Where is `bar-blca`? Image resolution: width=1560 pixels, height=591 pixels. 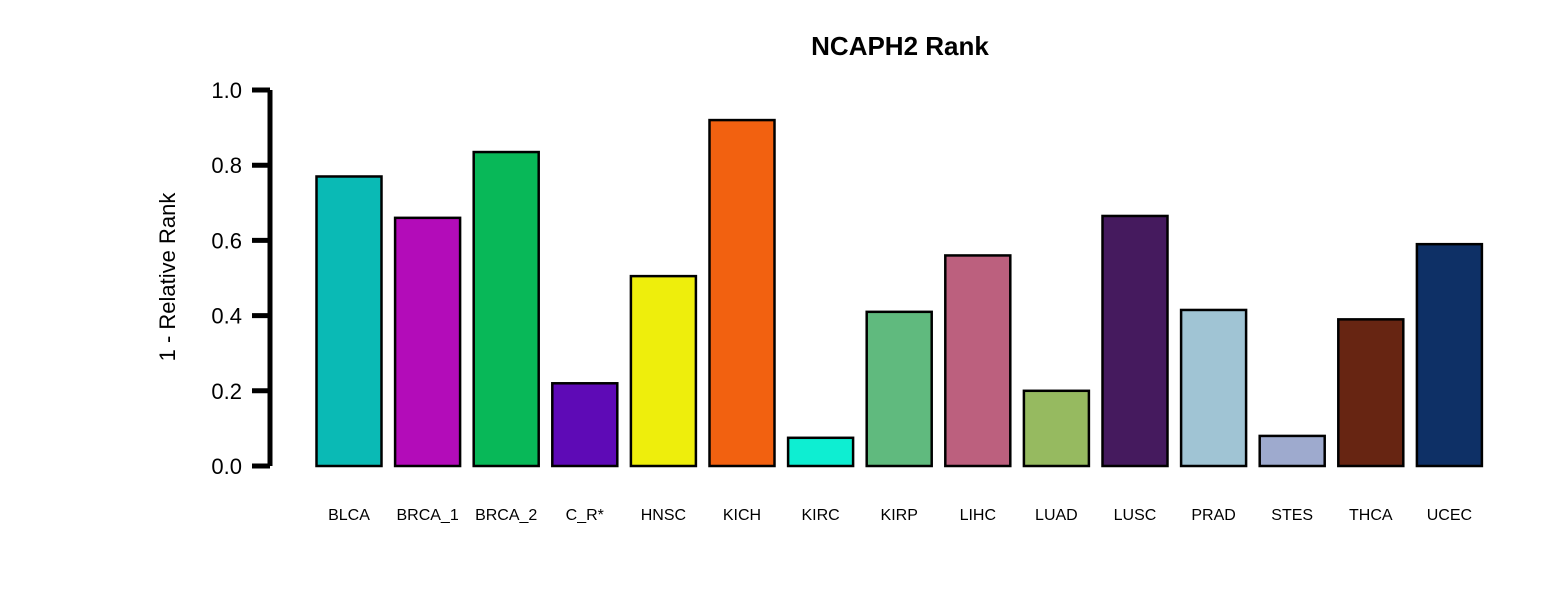 bar-blca is located at coordinates (349, 321).